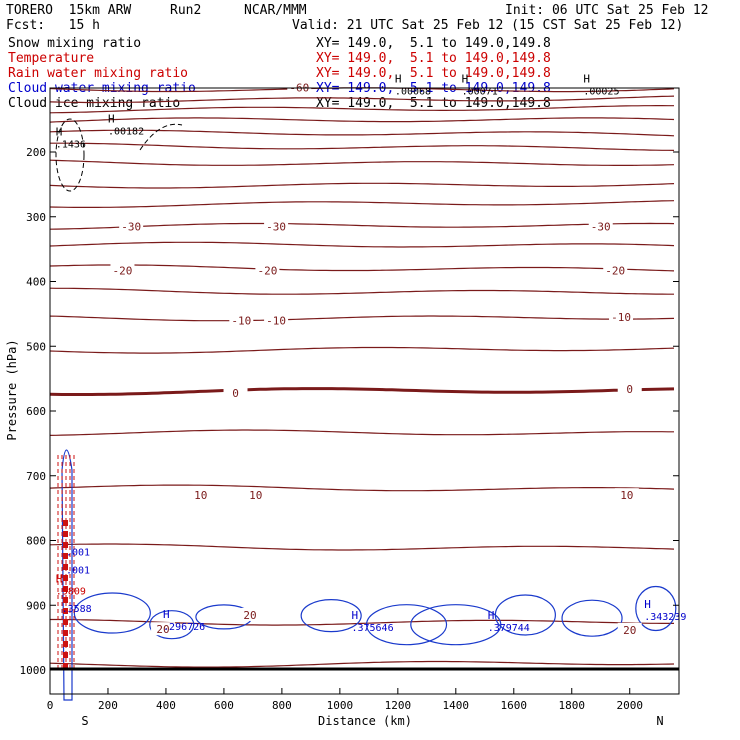 Image resolution: width=740 pixels, height=740 pixels. Describe the element at coordinates (362, 99) in the screenshot. I see `isotherm--58` at that location.